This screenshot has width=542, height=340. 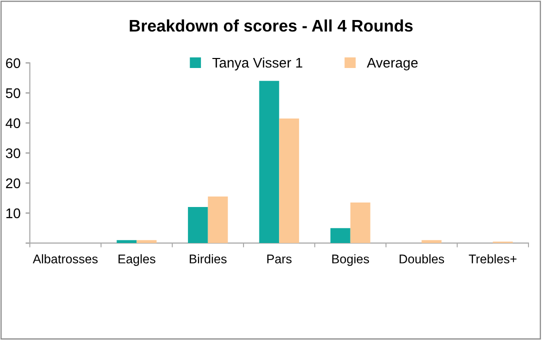 What do you see at coordinates (13, 123) in the screenshot?
I see `y-tick-label: 40` at bounding box center [13, 123].